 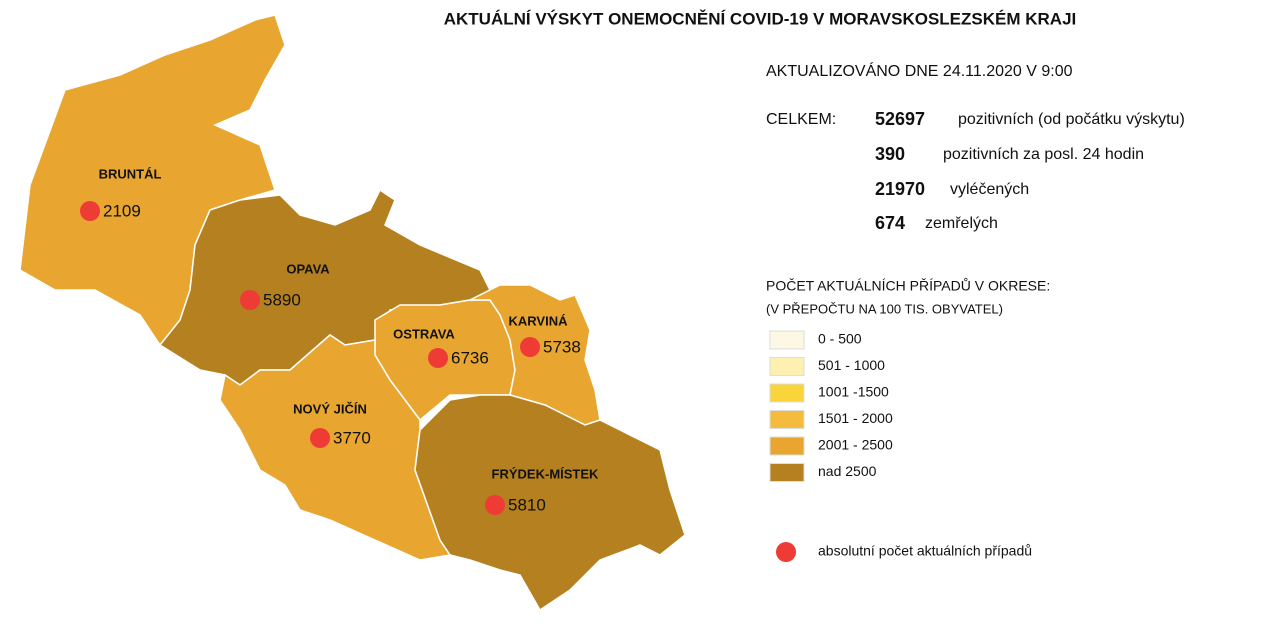 I want to click on total-value: 390, so click(x=890, y=154).